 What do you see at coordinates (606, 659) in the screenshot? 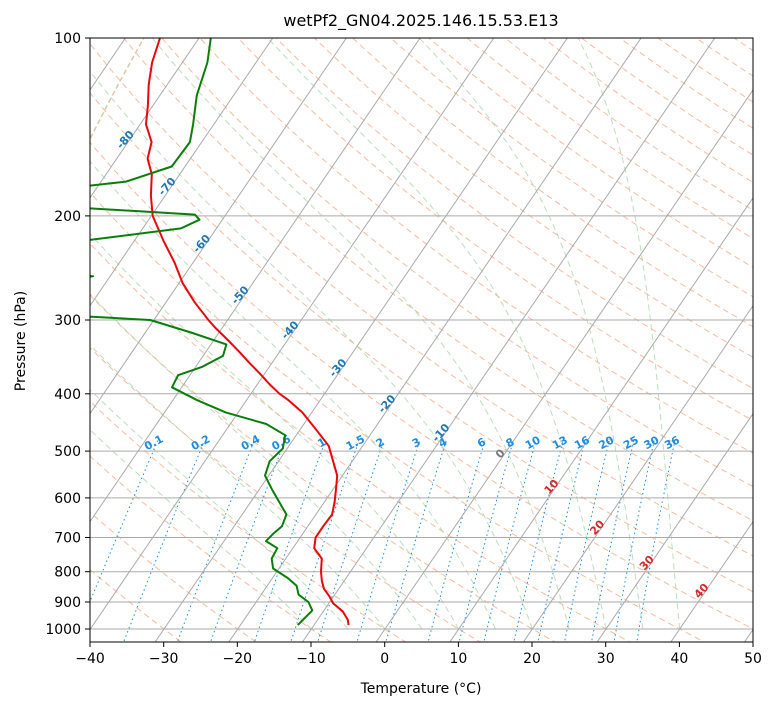
I see `x-tick-label: 30` at bounding box center [606, 659].